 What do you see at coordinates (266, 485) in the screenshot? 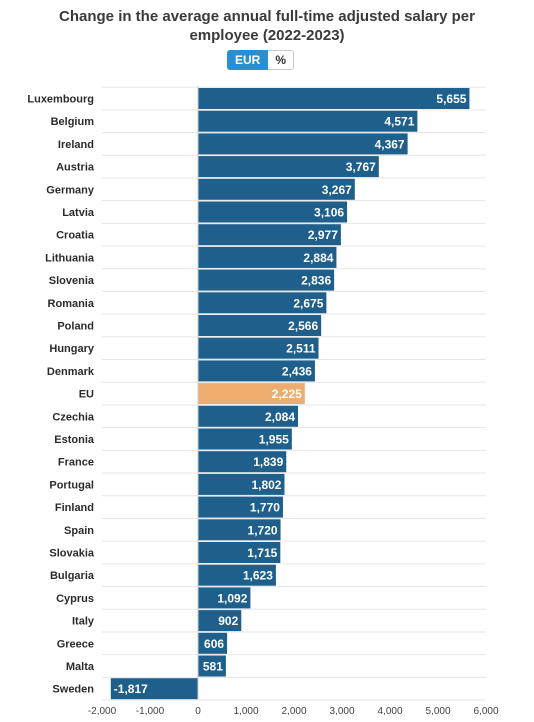
I see `data-label: 1,802` at bounding box center [266, 485].